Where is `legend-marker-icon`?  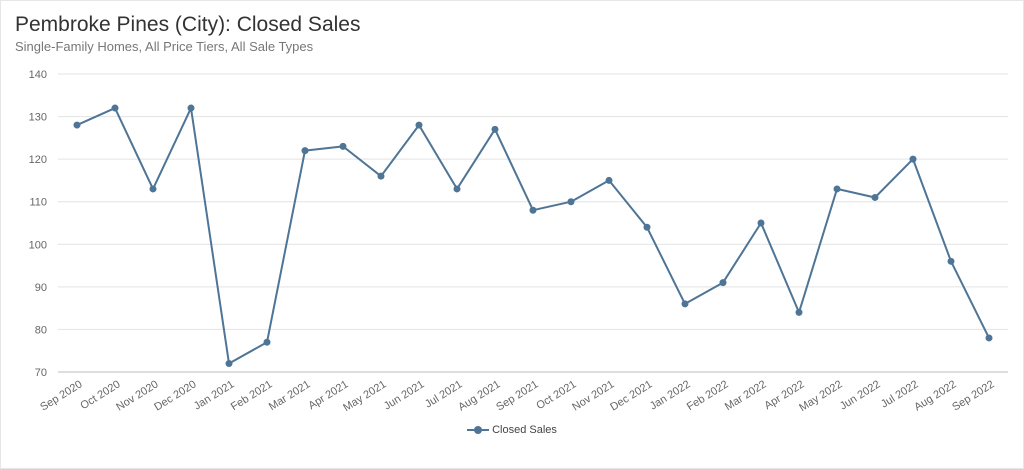
legend-marker-icon is located at coordinates (478, 430).